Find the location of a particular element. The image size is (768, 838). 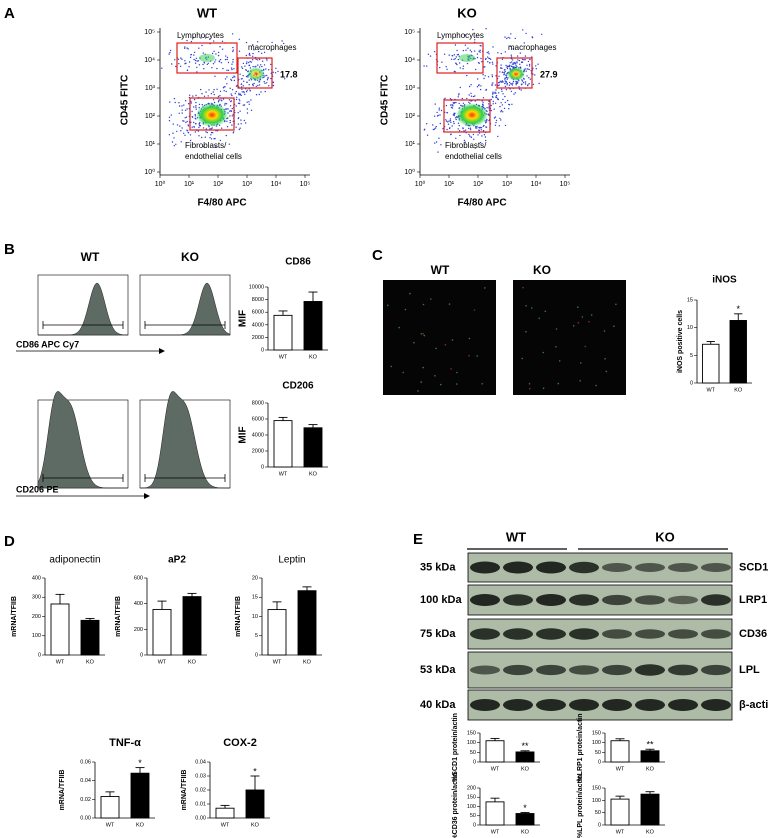

y-tick-label: 10⁵ is located at coordinates (409, 32).